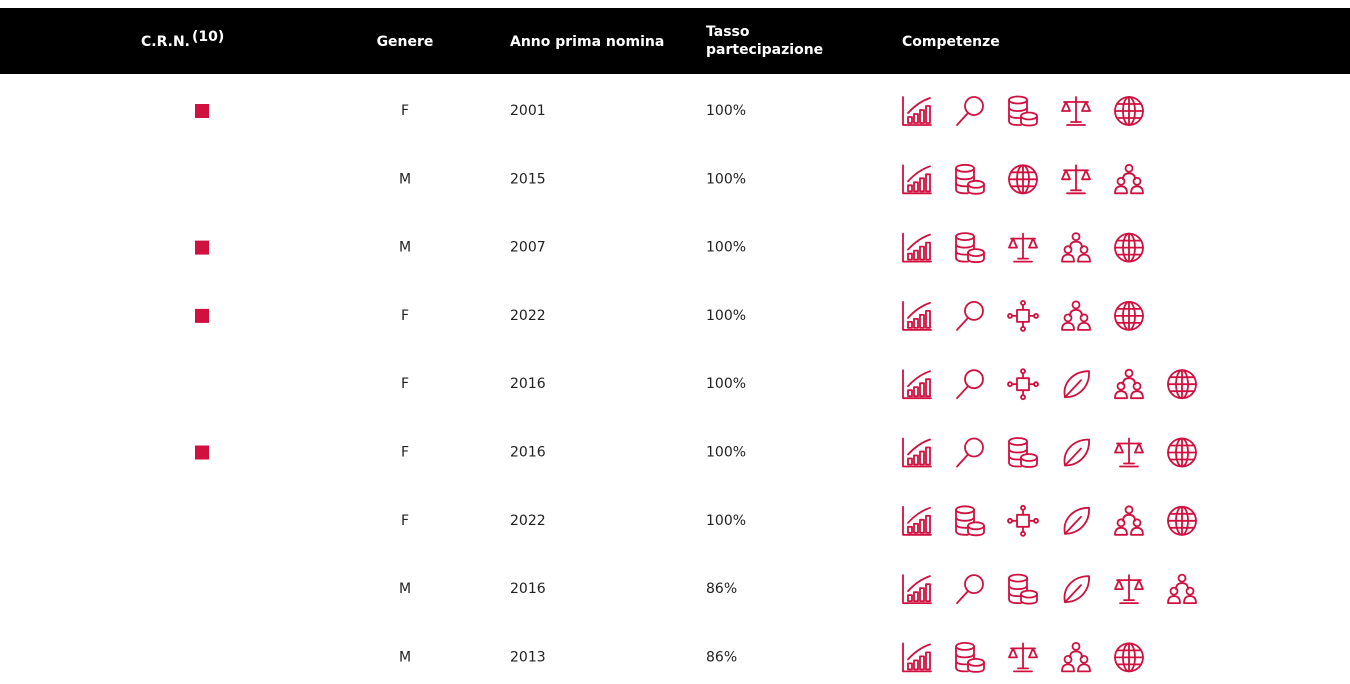 The height and width of the screenshot is (684, 1350). What do you see at coordinates (528, 179) in the screenshot?
I see `cell: 2015` at bounding box center [528, 179].